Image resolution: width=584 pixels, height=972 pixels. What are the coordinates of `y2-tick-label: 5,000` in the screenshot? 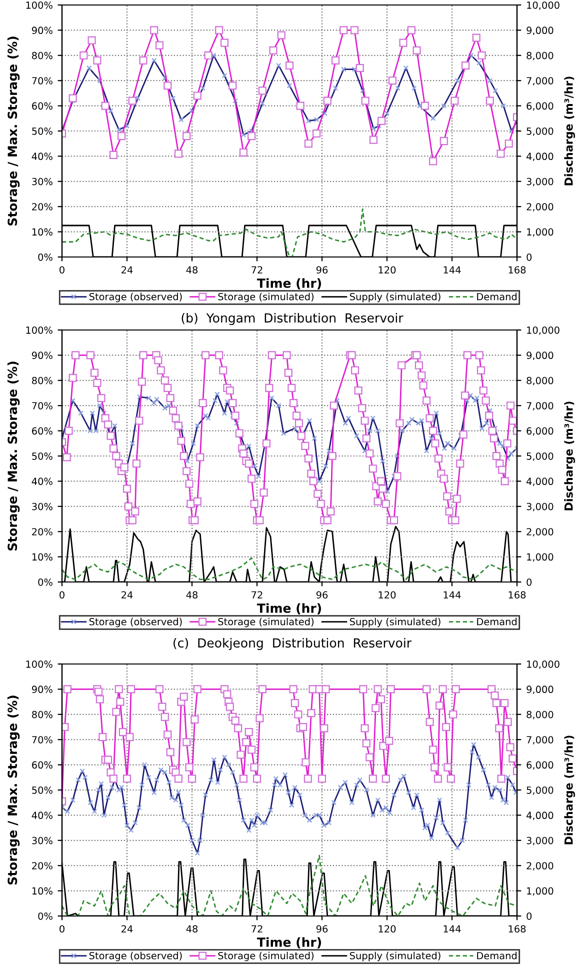 It's located at (540, 790).